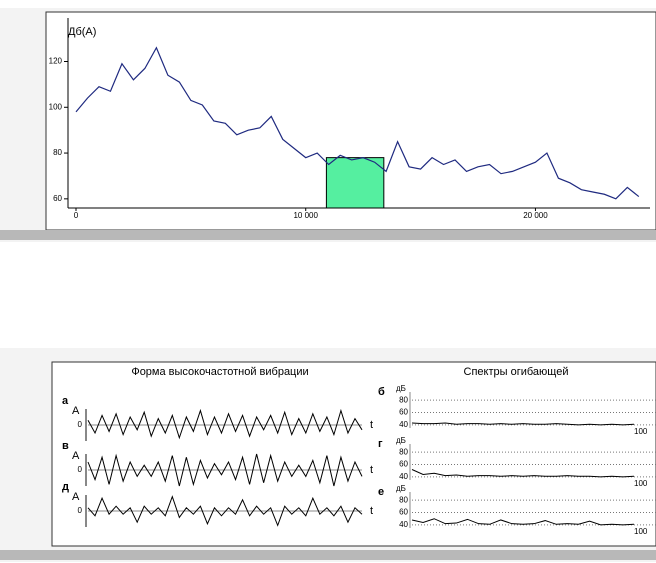 This screenshot has width=656, height=563. I want to click on panel-letter: б, so click(381, 392).